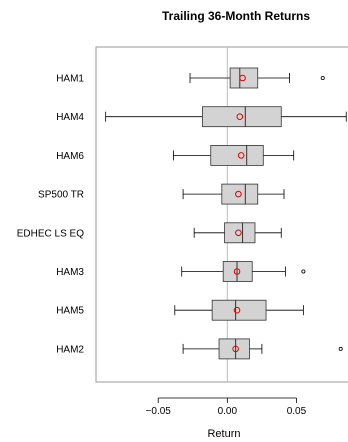  I want to click on box-ham6, so click(234, 155).